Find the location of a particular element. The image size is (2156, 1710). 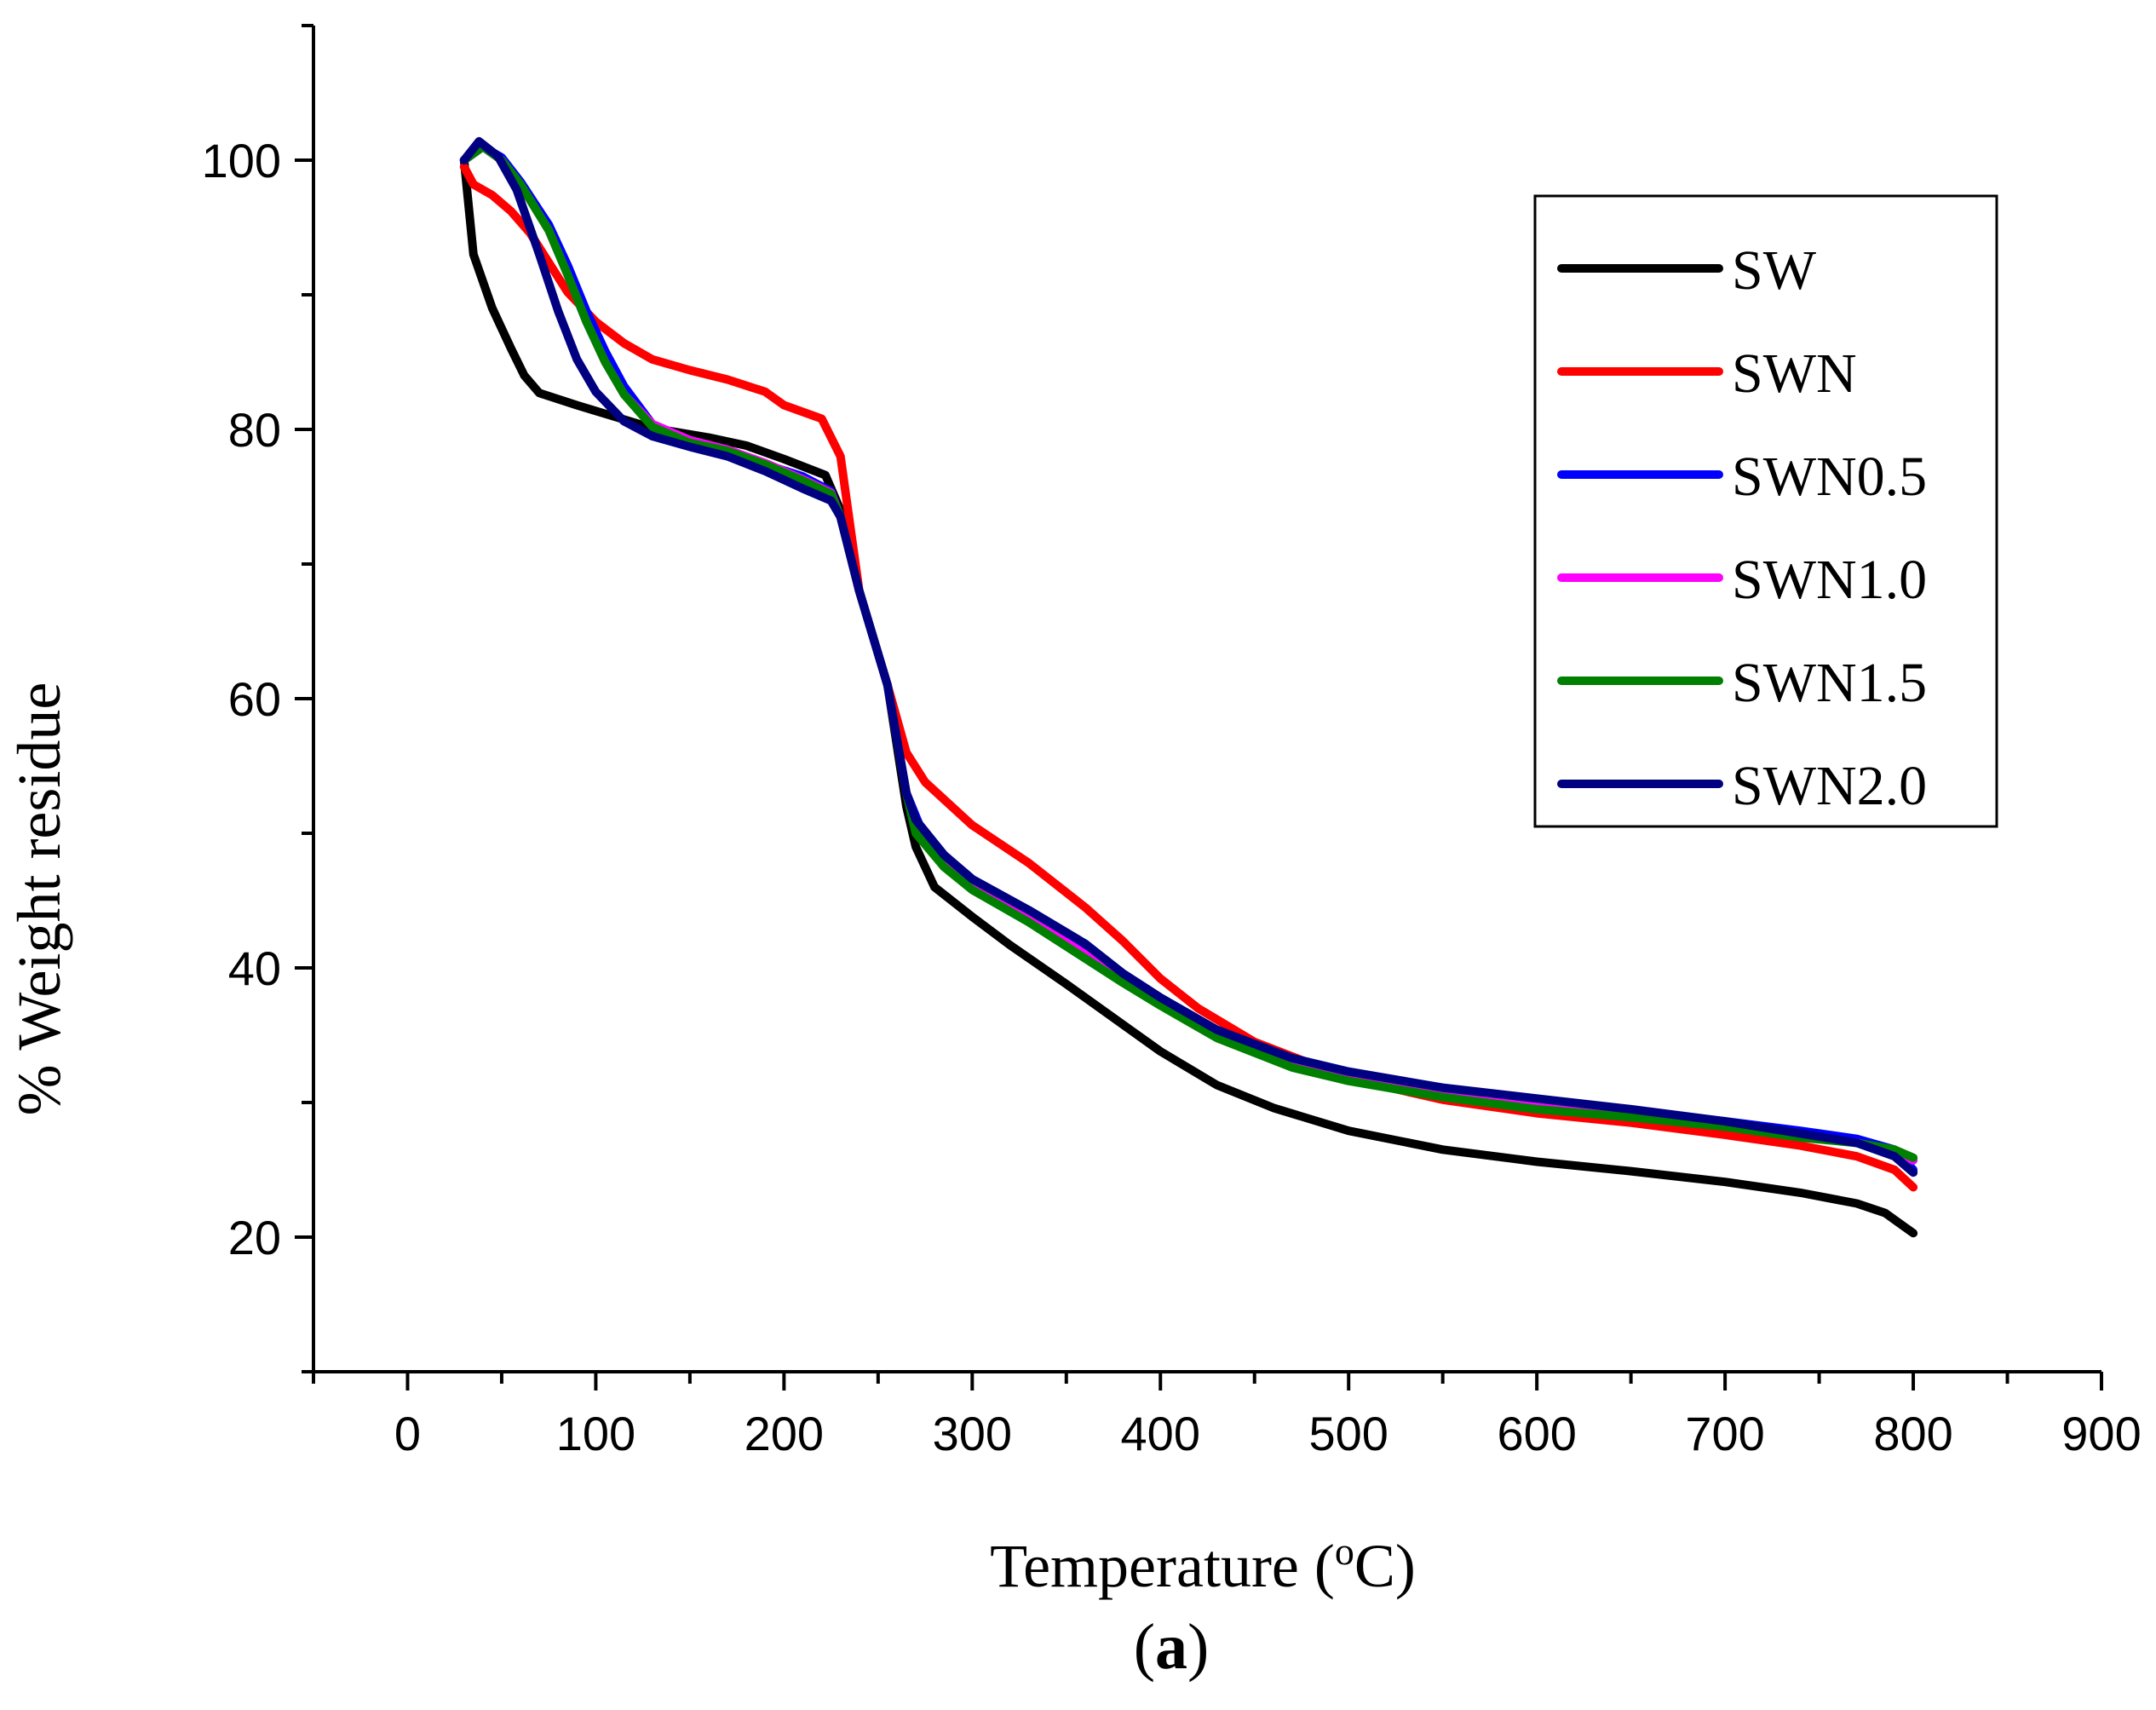

y-tick-label: 80 is located at coordinates (254, 430).